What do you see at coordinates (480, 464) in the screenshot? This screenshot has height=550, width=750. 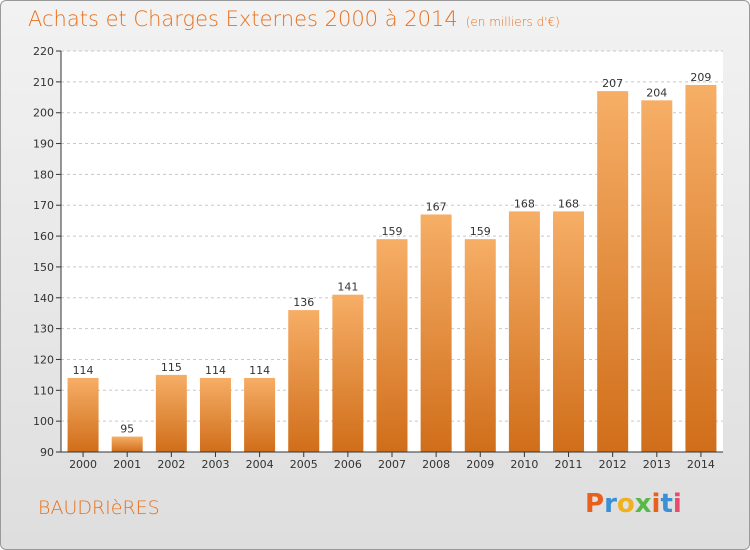 I see `x-tick-label: 2009` at bounding box center [480, 464].